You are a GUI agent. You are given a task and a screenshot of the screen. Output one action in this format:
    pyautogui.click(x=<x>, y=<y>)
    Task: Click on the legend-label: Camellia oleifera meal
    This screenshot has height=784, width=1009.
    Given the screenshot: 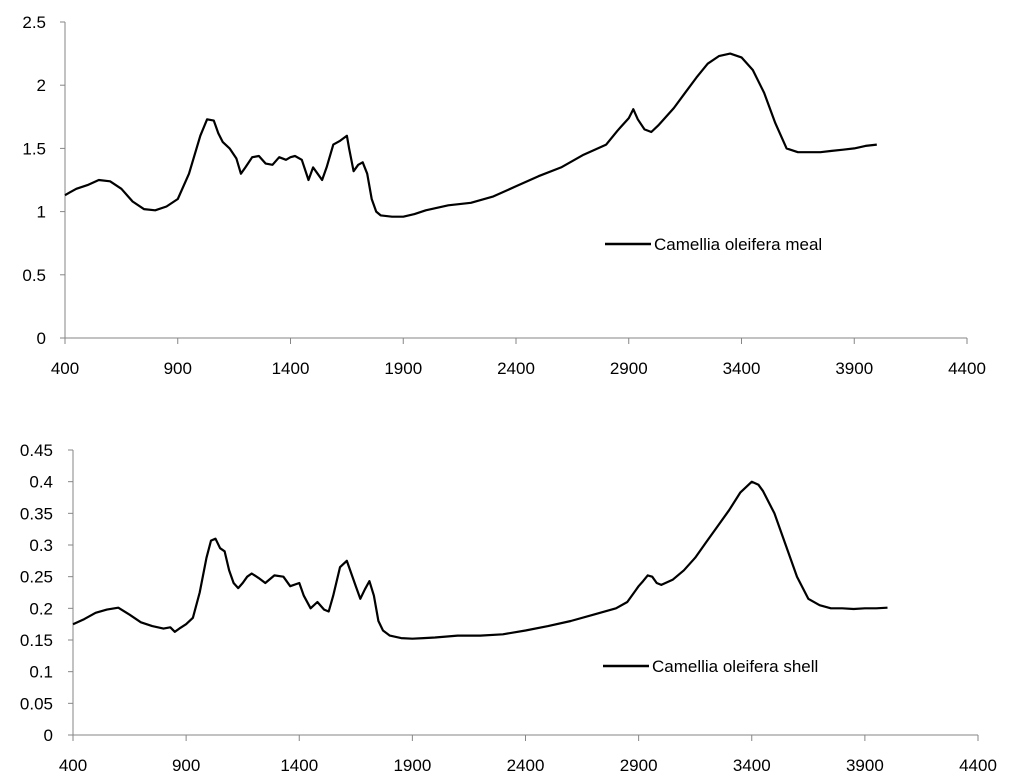 What is the action you would take?
    pyautogui.click(x=738, y=244)
    